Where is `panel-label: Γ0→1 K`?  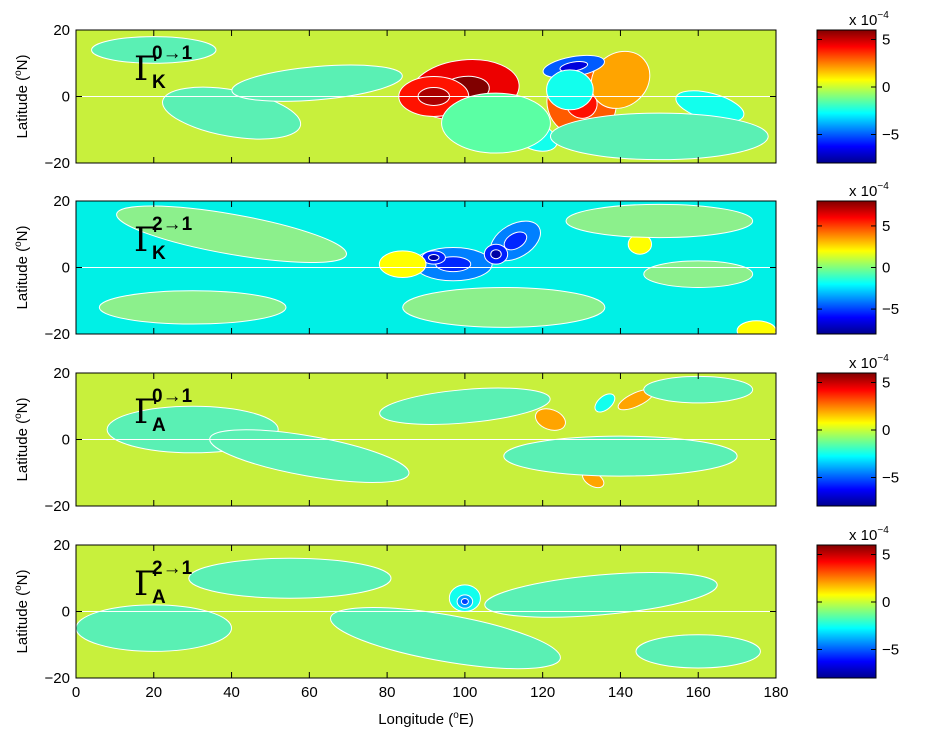
panel-label: Γ0→1 K is located at coordinates (163, 68).